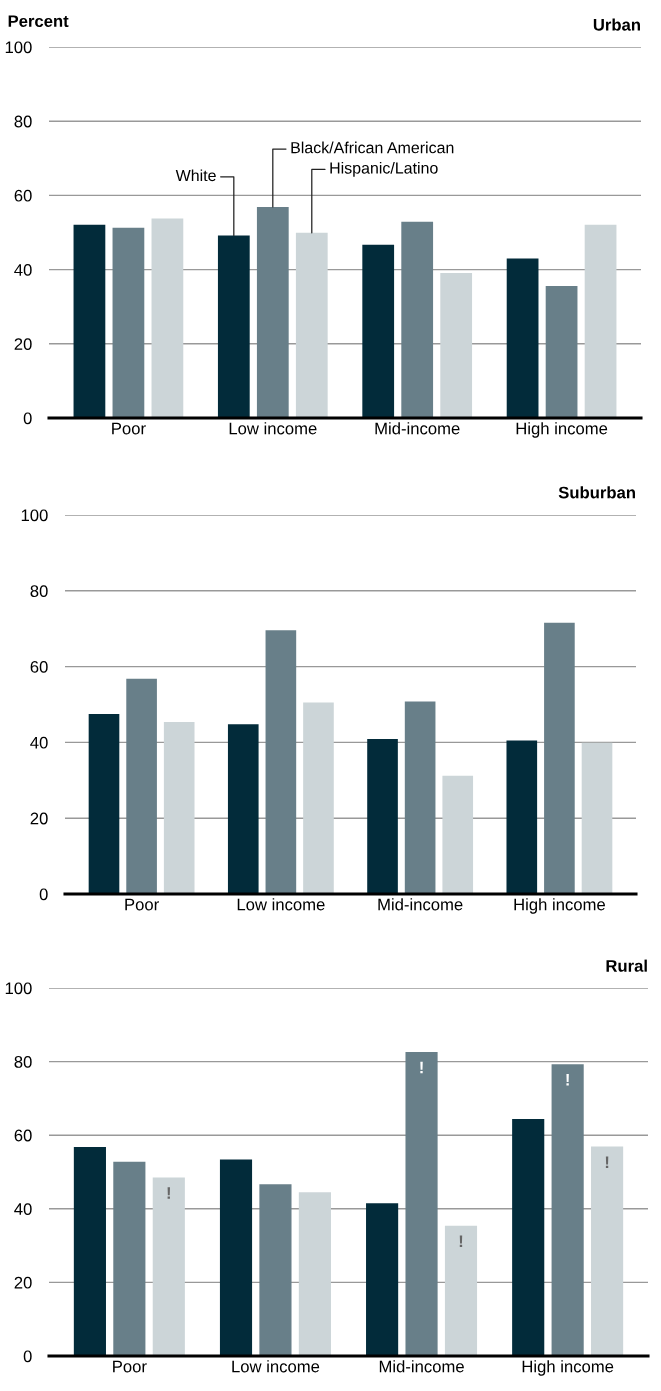  What do you see at coordinates (626, 965) in the screenshot?
I see `chart-title: Rural` at bounding box center [626, 965].